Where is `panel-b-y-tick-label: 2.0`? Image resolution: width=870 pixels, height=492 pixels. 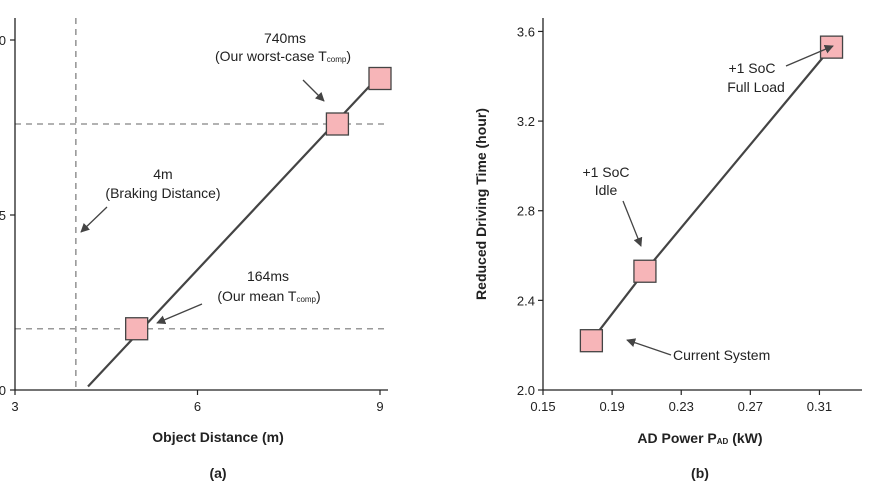
panel-b-y-tick-label: 2.0 is located at coordinates (526, 390).